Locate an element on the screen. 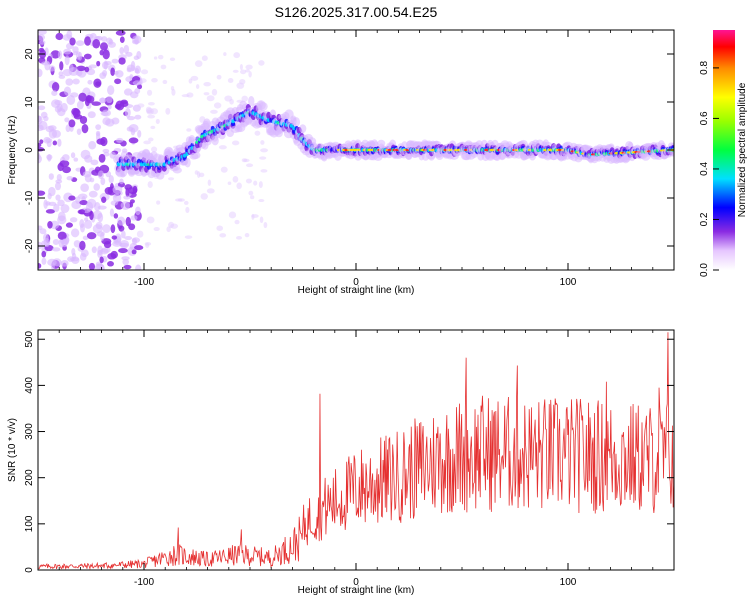 The height and width of the screenshot is (600, 750). spectrogram-xtick-label: 0 is located at coordinates (356, 282).